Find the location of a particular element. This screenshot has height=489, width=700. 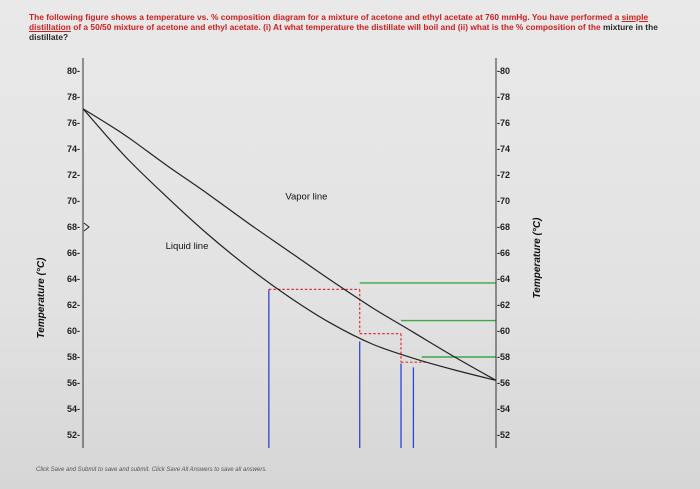

y-tick-label-left: 74- is located at coordinates (73, 149).